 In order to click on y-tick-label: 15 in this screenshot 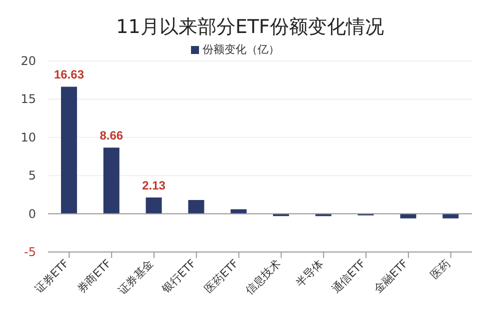, I will do `click(28, 99)`.